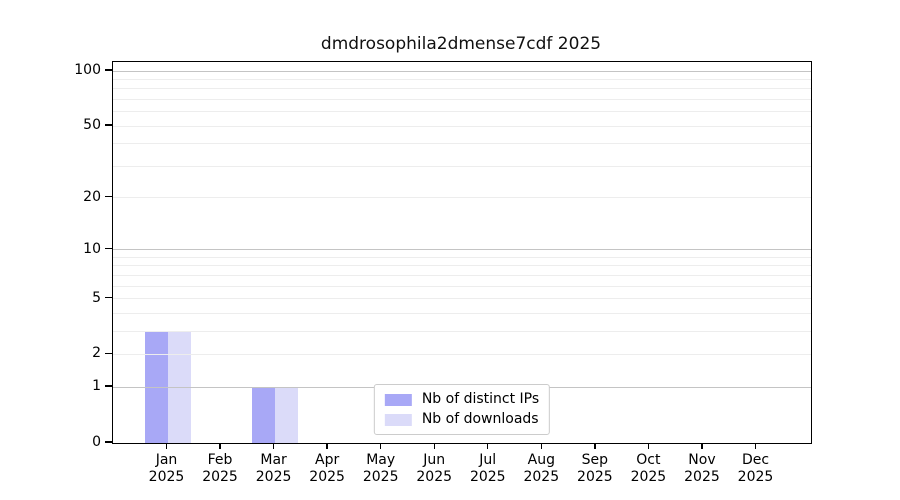  What do you see at coordinates (92, 196) in the screenshot?
I see `y-tick-label: 20` at bounding box center [92, 196].